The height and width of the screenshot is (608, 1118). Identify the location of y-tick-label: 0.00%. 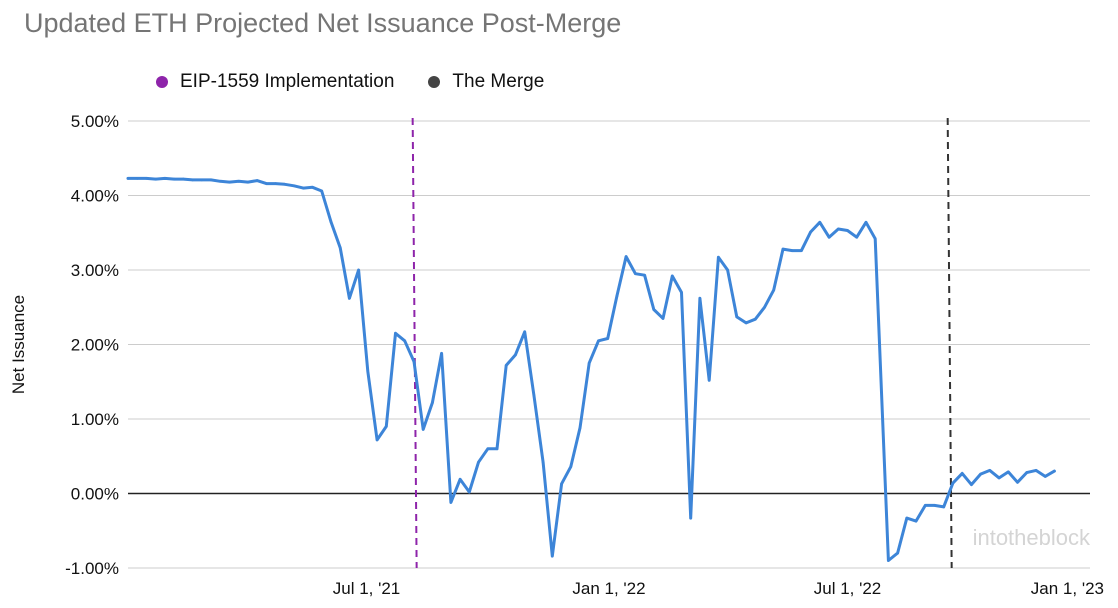
(95, 494).